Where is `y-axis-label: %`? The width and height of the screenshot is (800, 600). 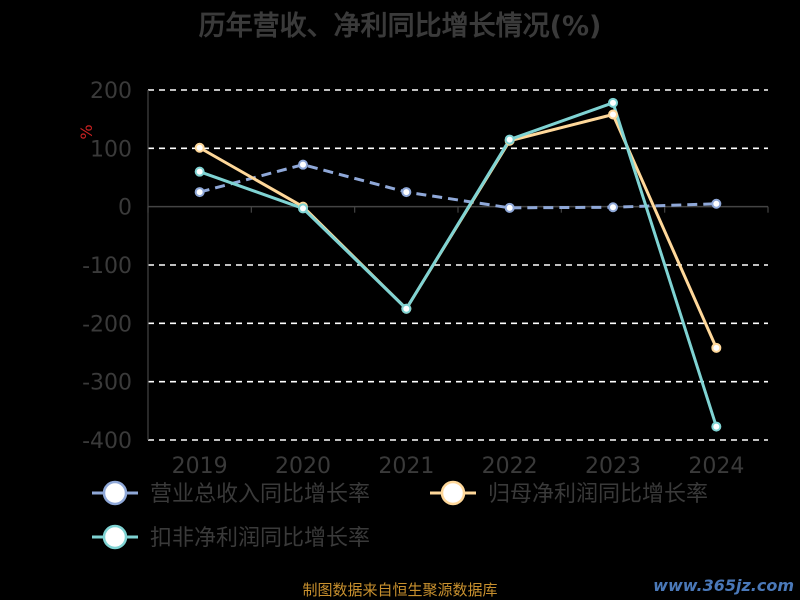
y-axis-label: % is located at coordinates (86, 131).